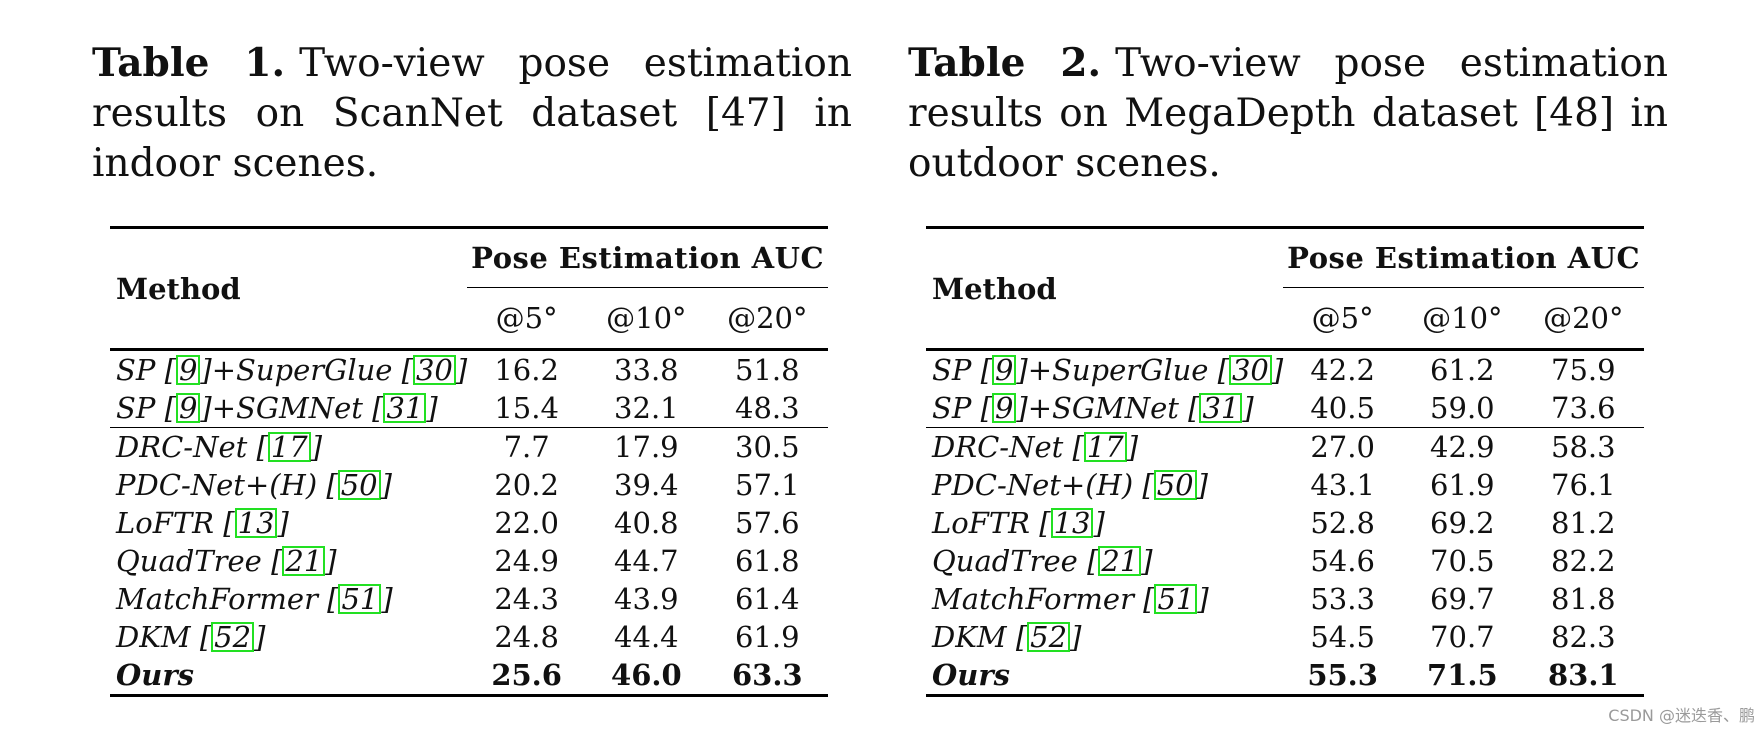  What do you see at coordinates (1462, 637) in the screenshot?
I see `value-cell: 70.7` at bounding box center [1462, 637].